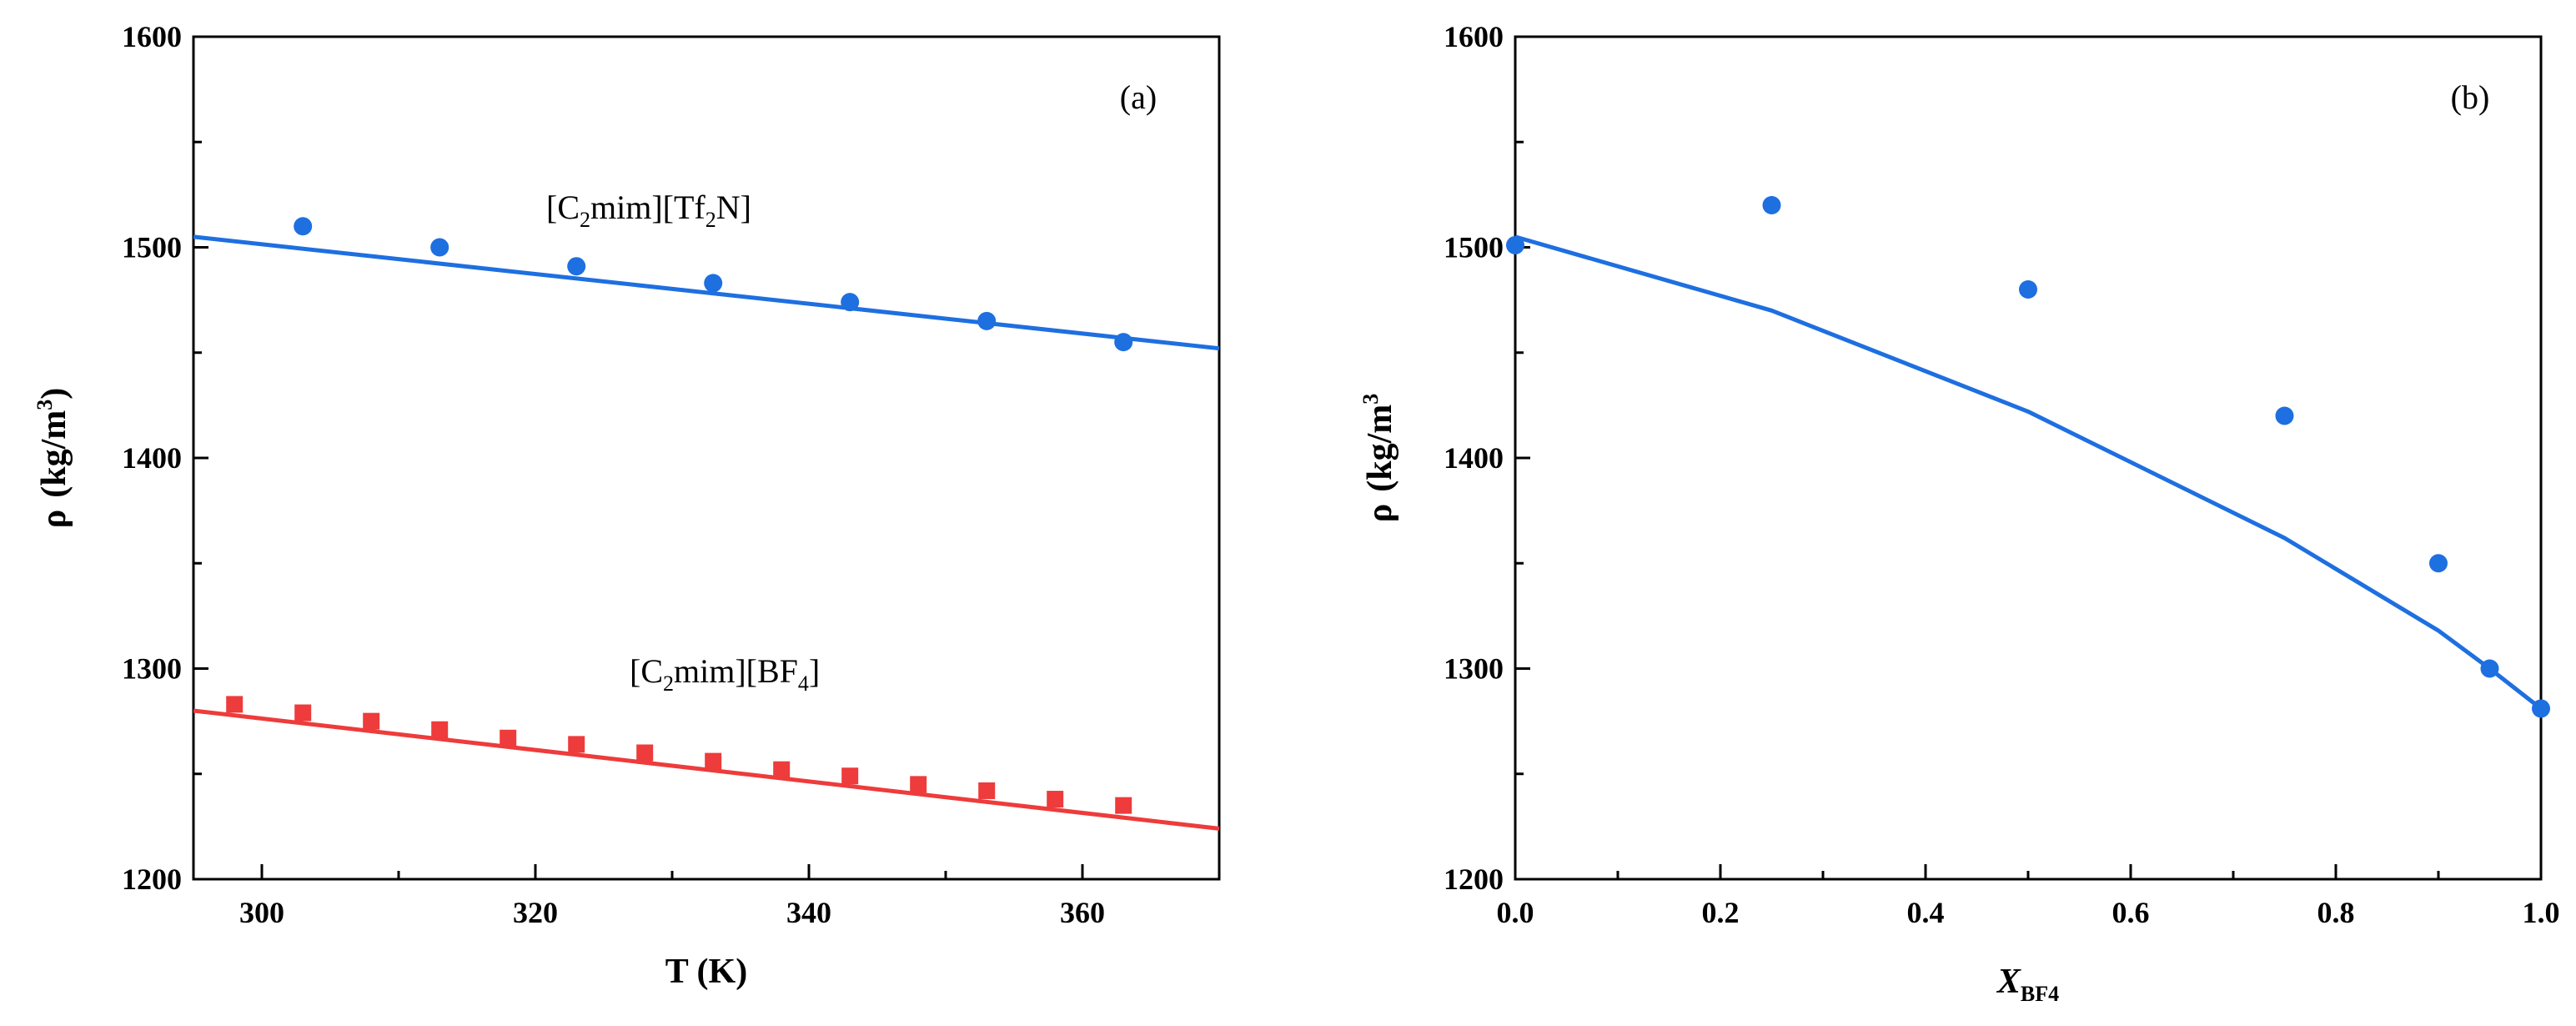 Image resolution: width=2576 pixels, height=1026 pixels. Describe the element at coordinates (648, 210) in the screenshot. I see `series-label-tf2n: [C2mim][Tf2N]` at that location.